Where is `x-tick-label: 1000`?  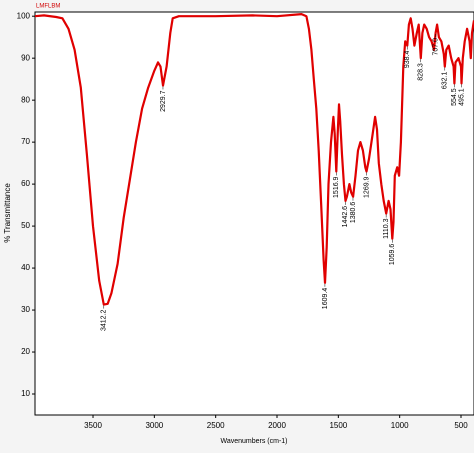 x-tick-label: 1000 is located at coordinates (400, 425).